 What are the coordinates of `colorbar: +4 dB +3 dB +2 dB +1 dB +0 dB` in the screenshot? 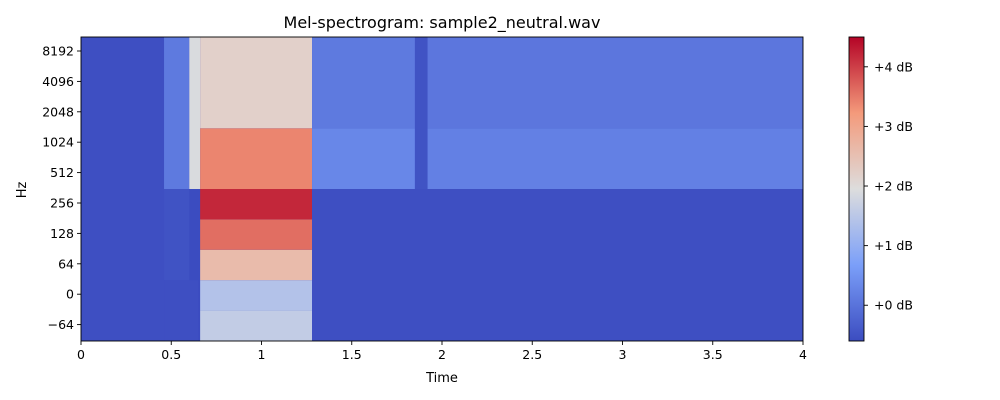 It's located at (880, 189).